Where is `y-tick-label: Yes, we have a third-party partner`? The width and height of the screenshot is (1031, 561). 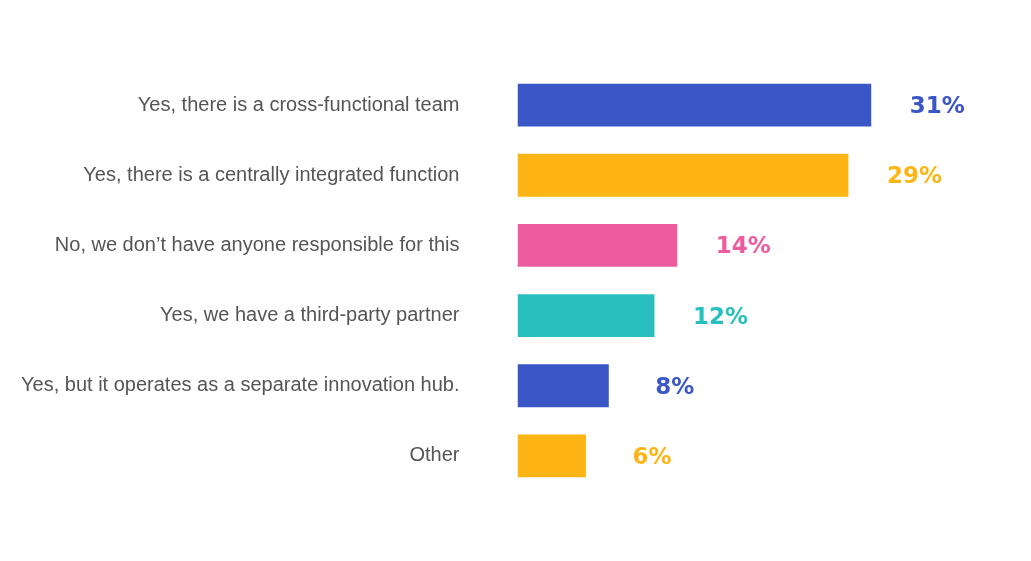 y-tick-label: Yes, we have a third-party partner is located at coordinates (310, 314).